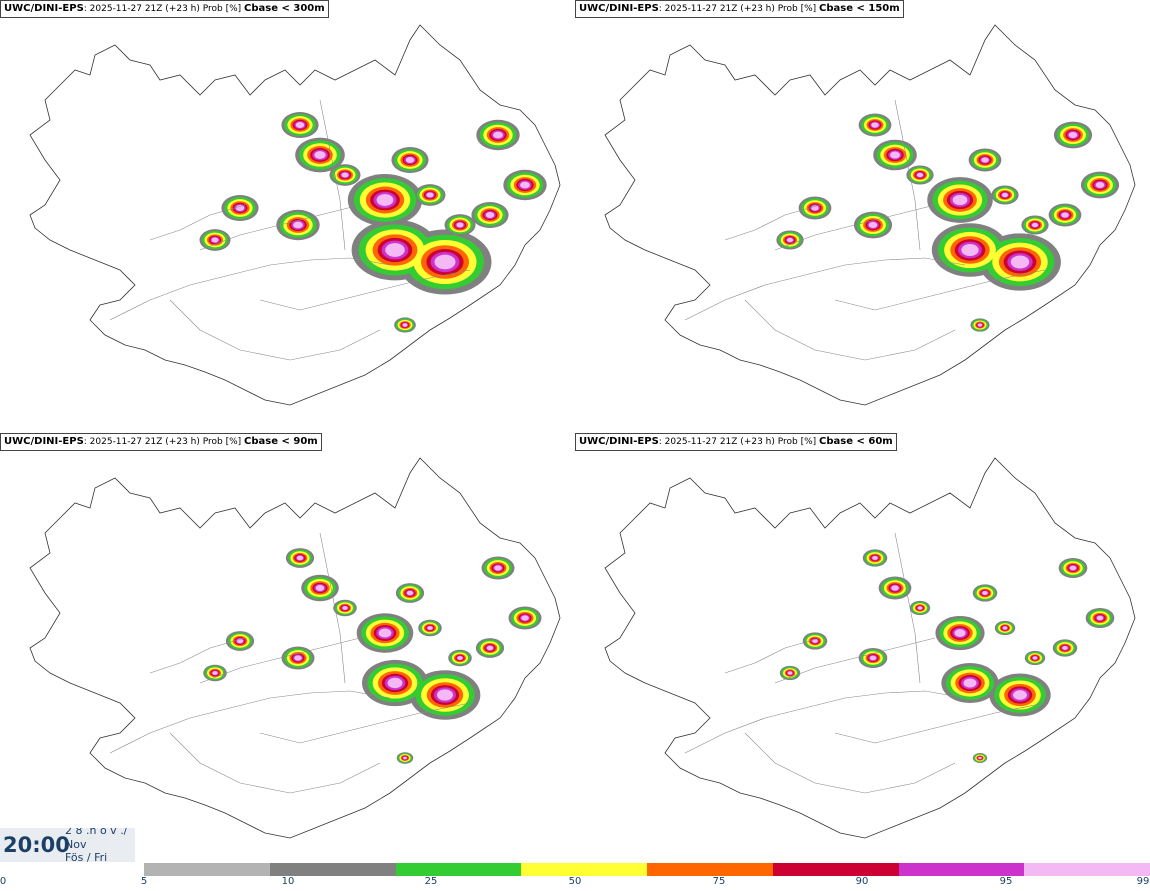 This screenshot has height=891, width=1150. What do you see at coordinates (96, 832) in the screenshot?
I see `valid-date: 2 8 .n ó v ./` at bounding box center [96, 832].